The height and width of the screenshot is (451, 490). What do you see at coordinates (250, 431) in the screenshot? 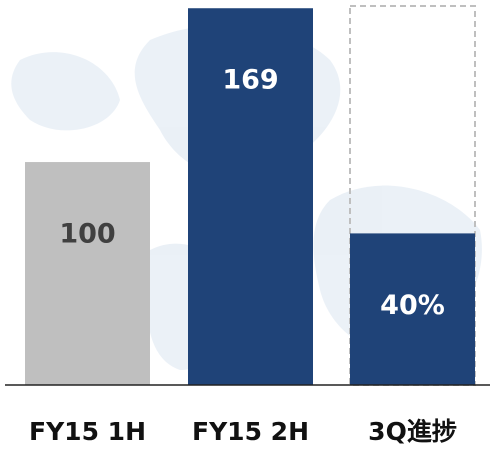
I see `category-label: FY15 2H` at bounding box center [250, 431].